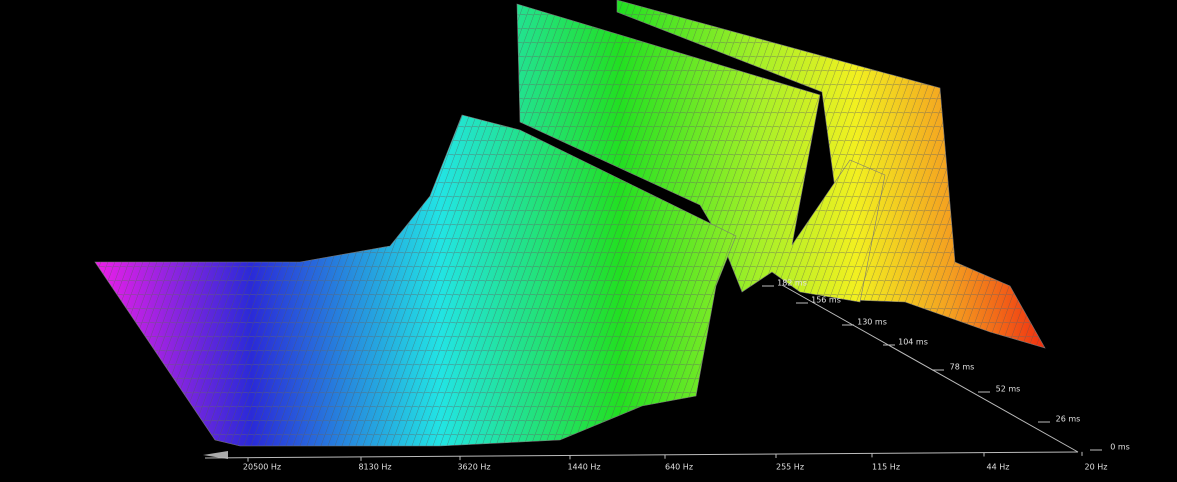 This screenshot has height=482, width=1177. I want to click on frequency-label: 255 Hz, so click(790, 467).